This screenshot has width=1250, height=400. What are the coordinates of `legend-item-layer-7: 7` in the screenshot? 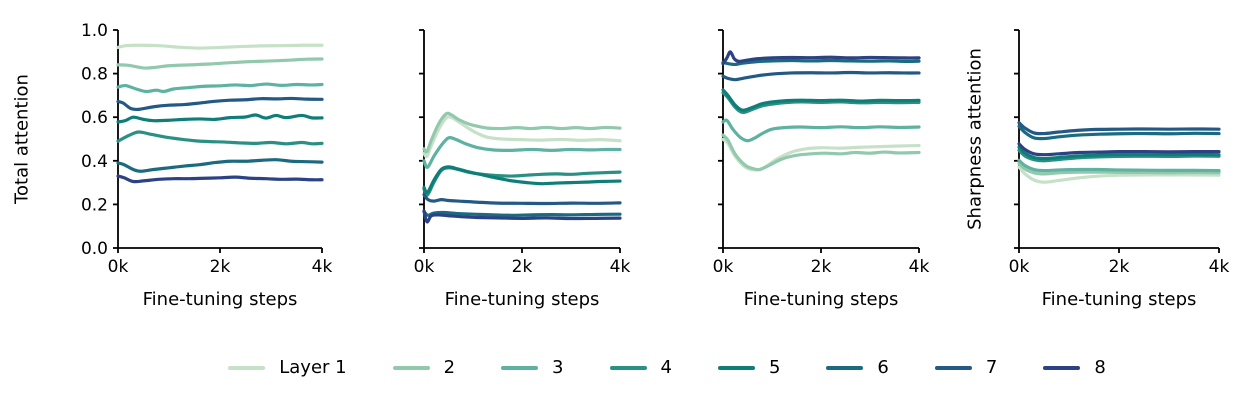 It's located at (966, 367).